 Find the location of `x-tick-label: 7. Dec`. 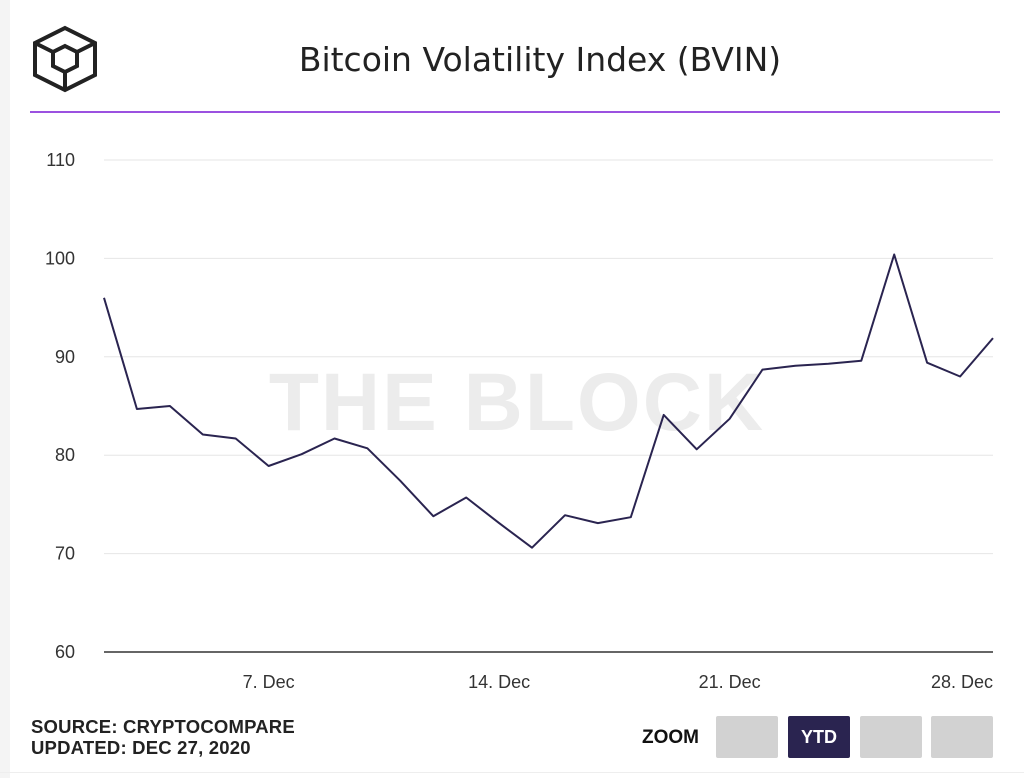

x-tick-label: 7. Dec is located at coordinates (269, 682).